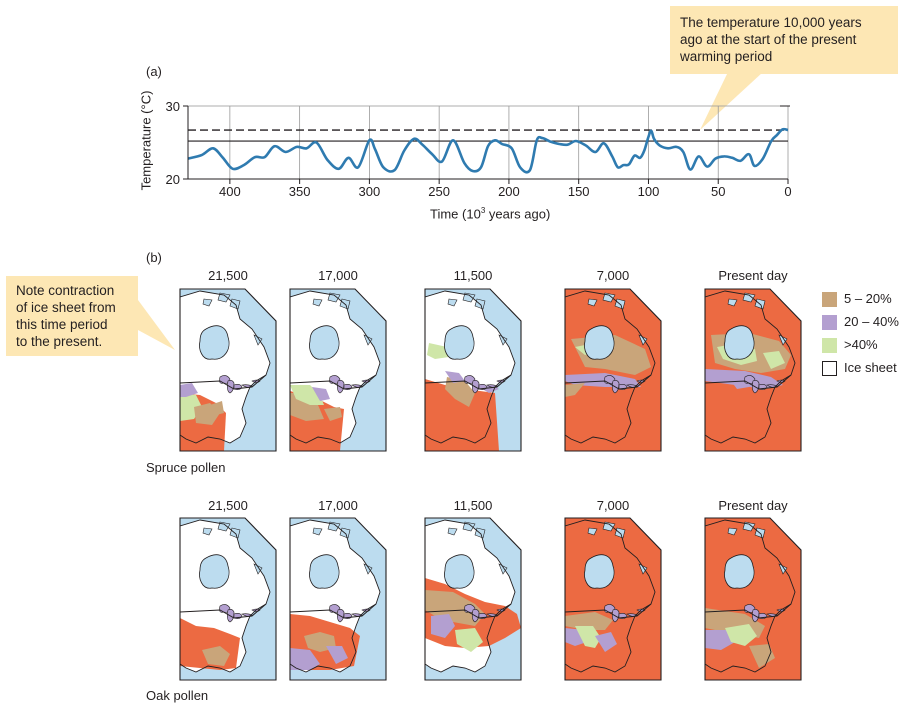  I want to click on legend-label: Ice sheet, so click(870, 367).